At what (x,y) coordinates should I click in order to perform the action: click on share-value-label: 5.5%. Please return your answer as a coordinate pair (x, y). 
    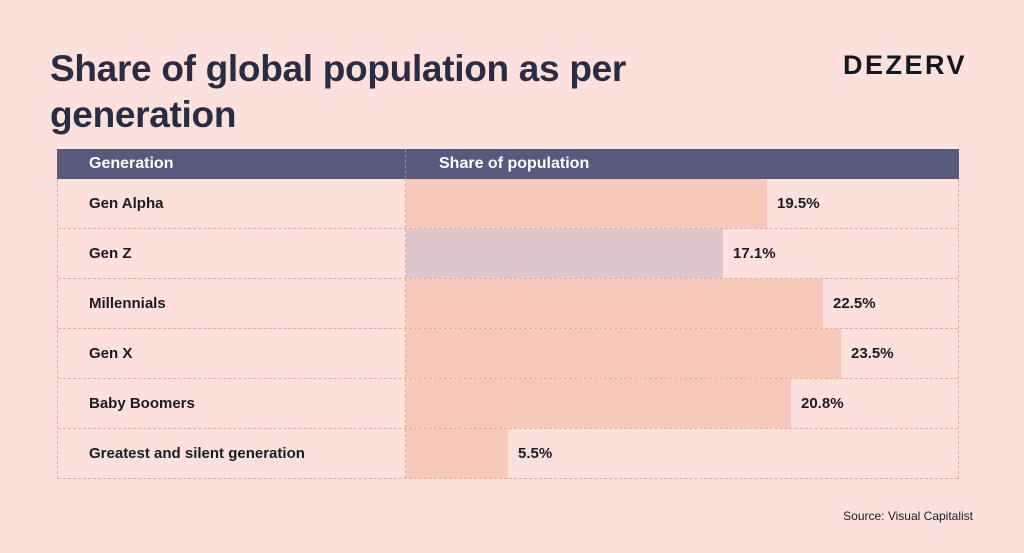
    Looking at the image, I should click on (535, 453).